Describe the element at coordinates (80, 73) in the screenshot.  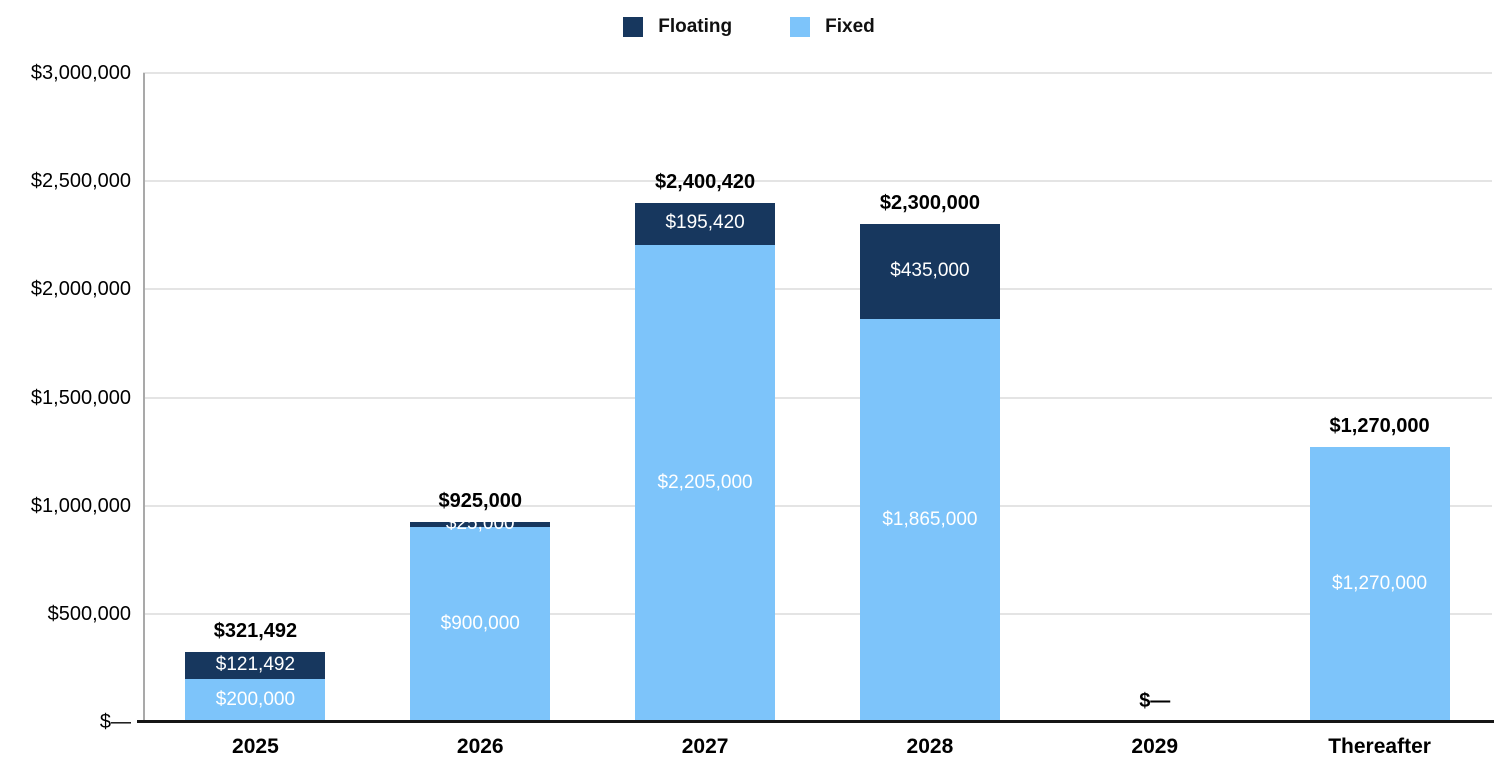
I see `y-tick-label: $3,000,000` at that location.